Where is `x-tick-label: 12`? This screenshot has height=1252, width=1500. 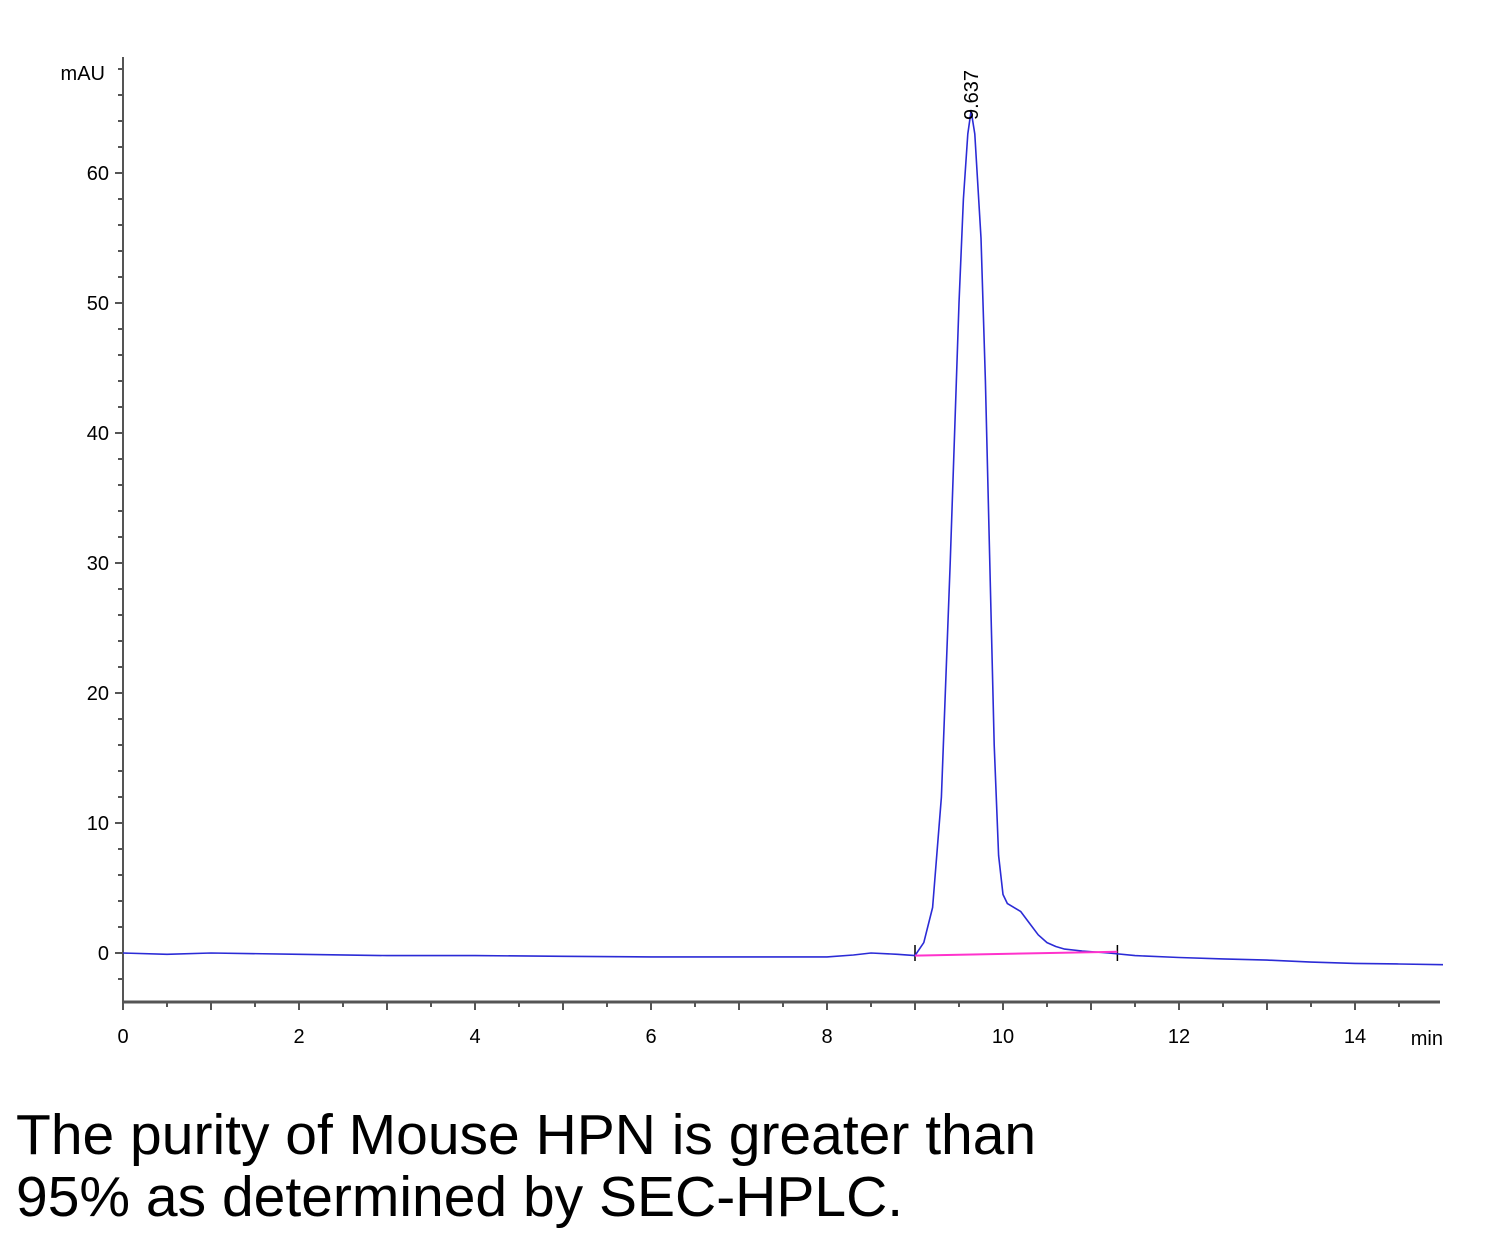 x-tick-label: 12 is located at coordinates (1179, 1037).